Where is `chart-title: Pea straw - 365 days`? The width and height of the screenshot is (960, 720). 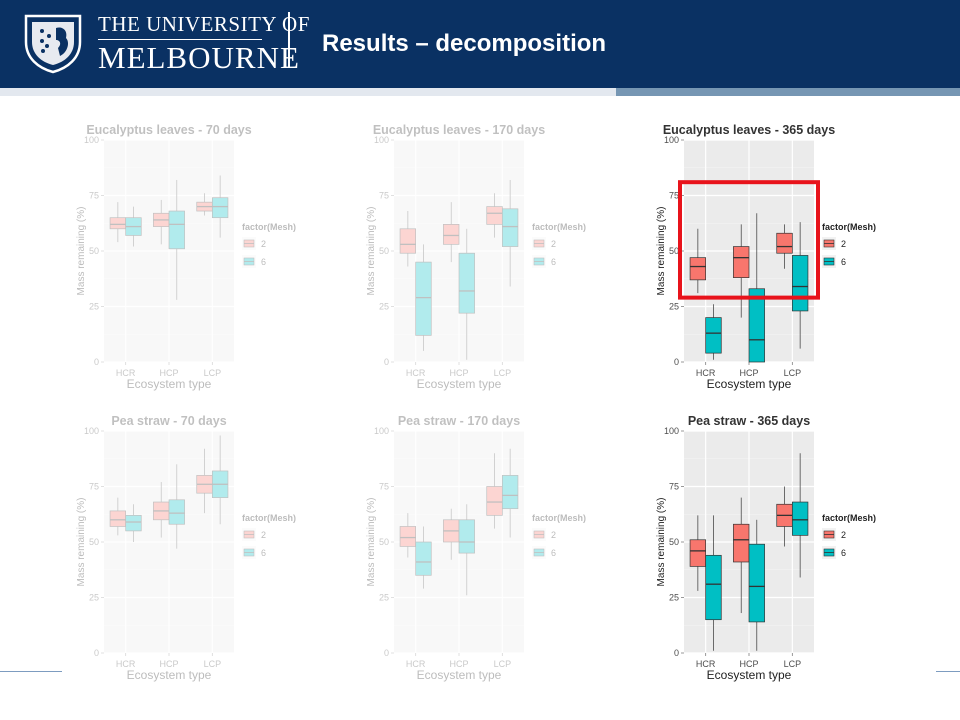 chart-title: Pea straw - 365 days is located at coordinates (749, 421).